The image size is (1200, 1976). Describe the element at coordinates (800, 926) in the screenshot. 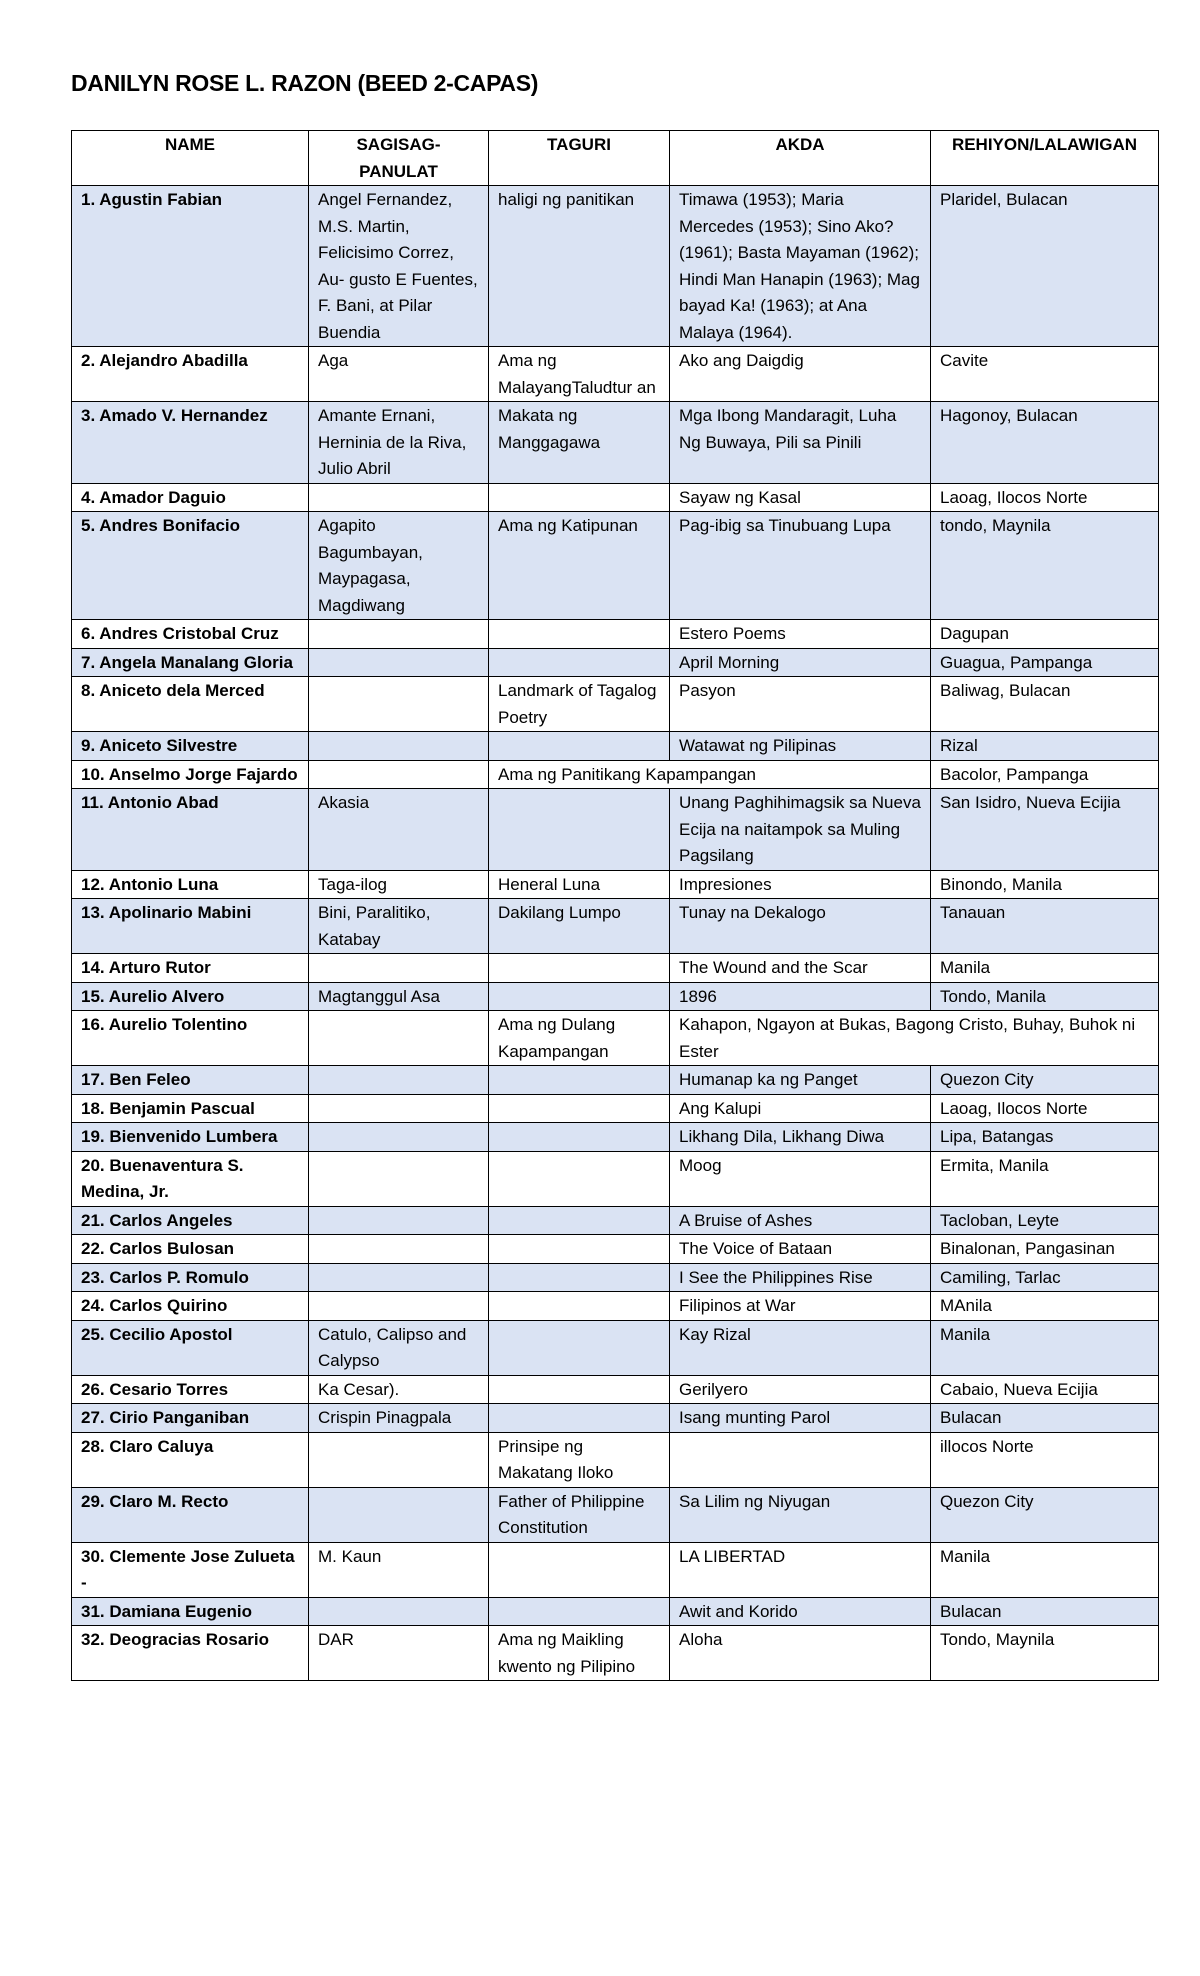

I see `cell-akda: Tunay na Dekalogo` at that location.